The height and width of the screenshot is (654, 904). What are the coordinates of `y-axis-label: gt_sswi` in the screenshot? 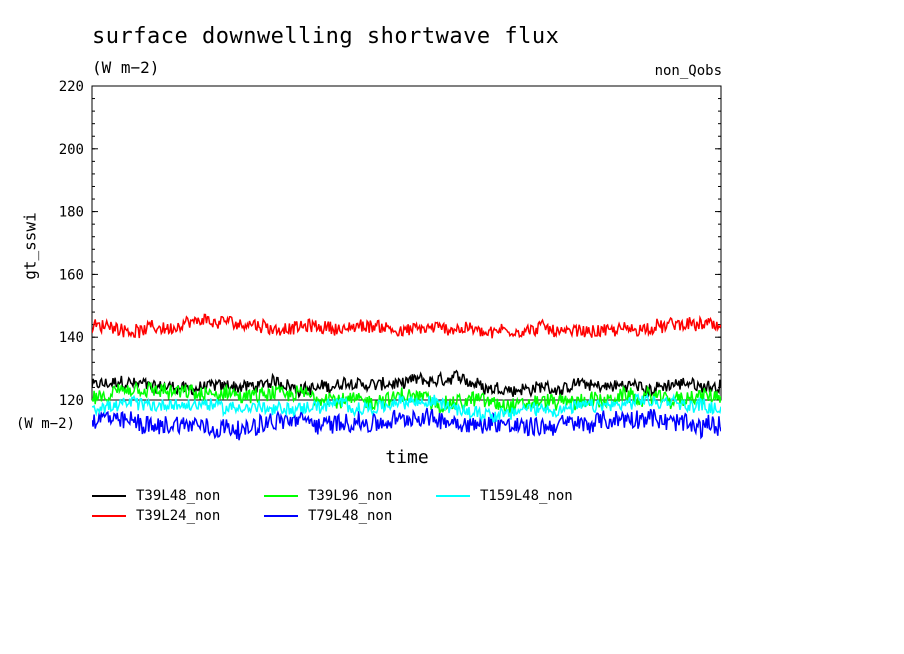 It's located at (30, 246).